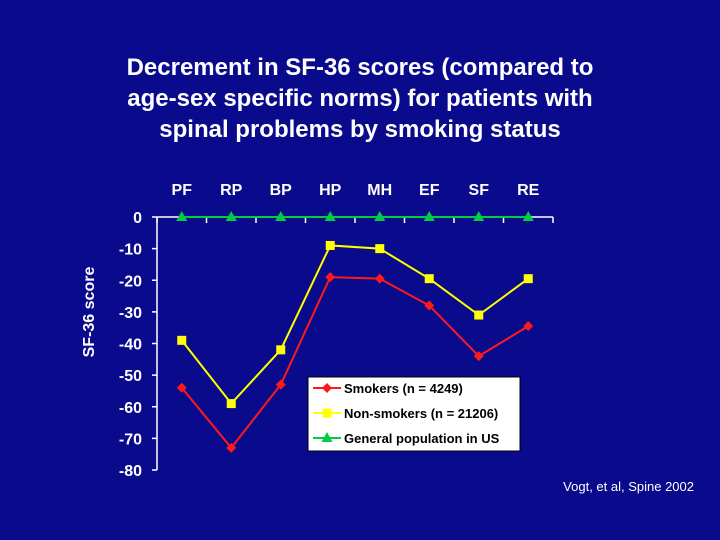  I want to click on y-tick-label: -80, so click(130, 471).